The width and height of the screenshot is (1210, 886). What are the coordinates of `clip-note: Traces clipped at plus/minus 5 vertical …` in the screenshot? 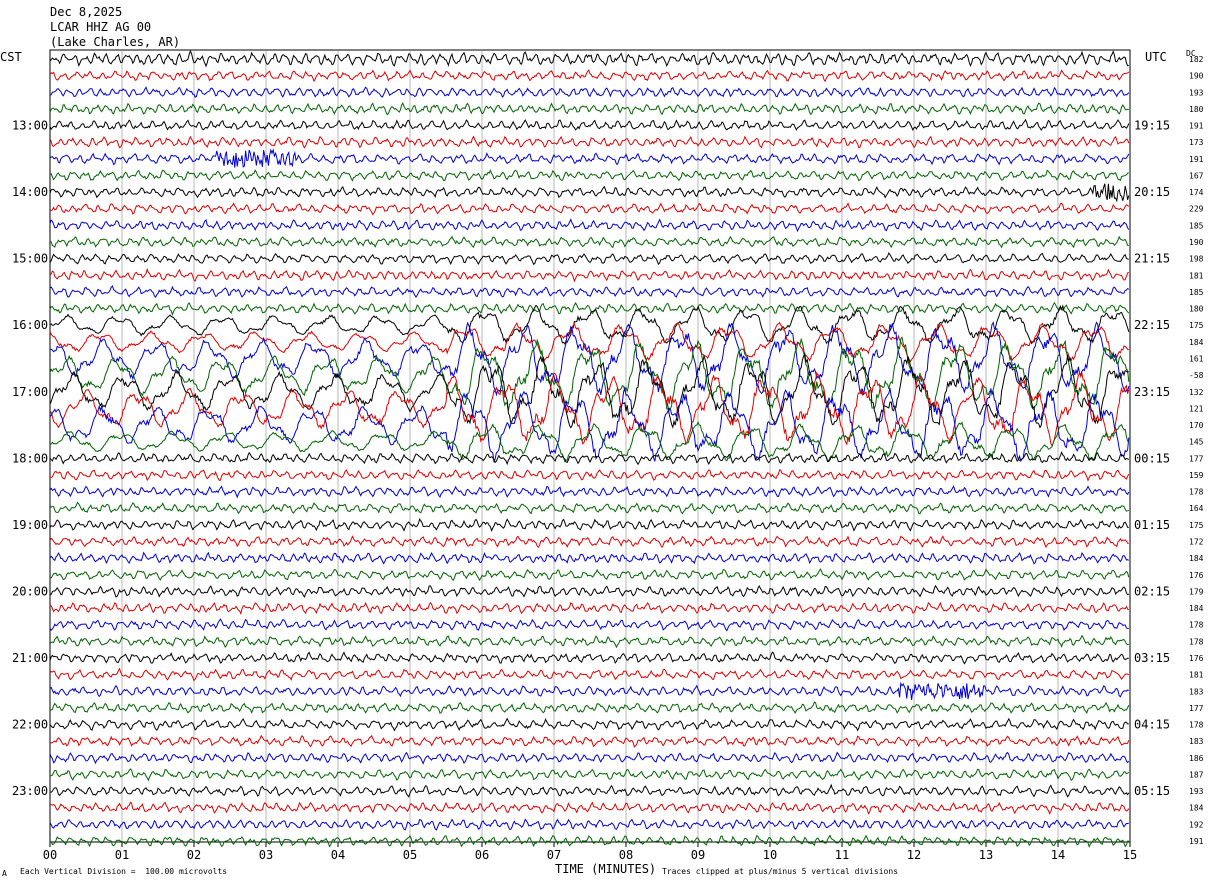 It's located at (780, 871).